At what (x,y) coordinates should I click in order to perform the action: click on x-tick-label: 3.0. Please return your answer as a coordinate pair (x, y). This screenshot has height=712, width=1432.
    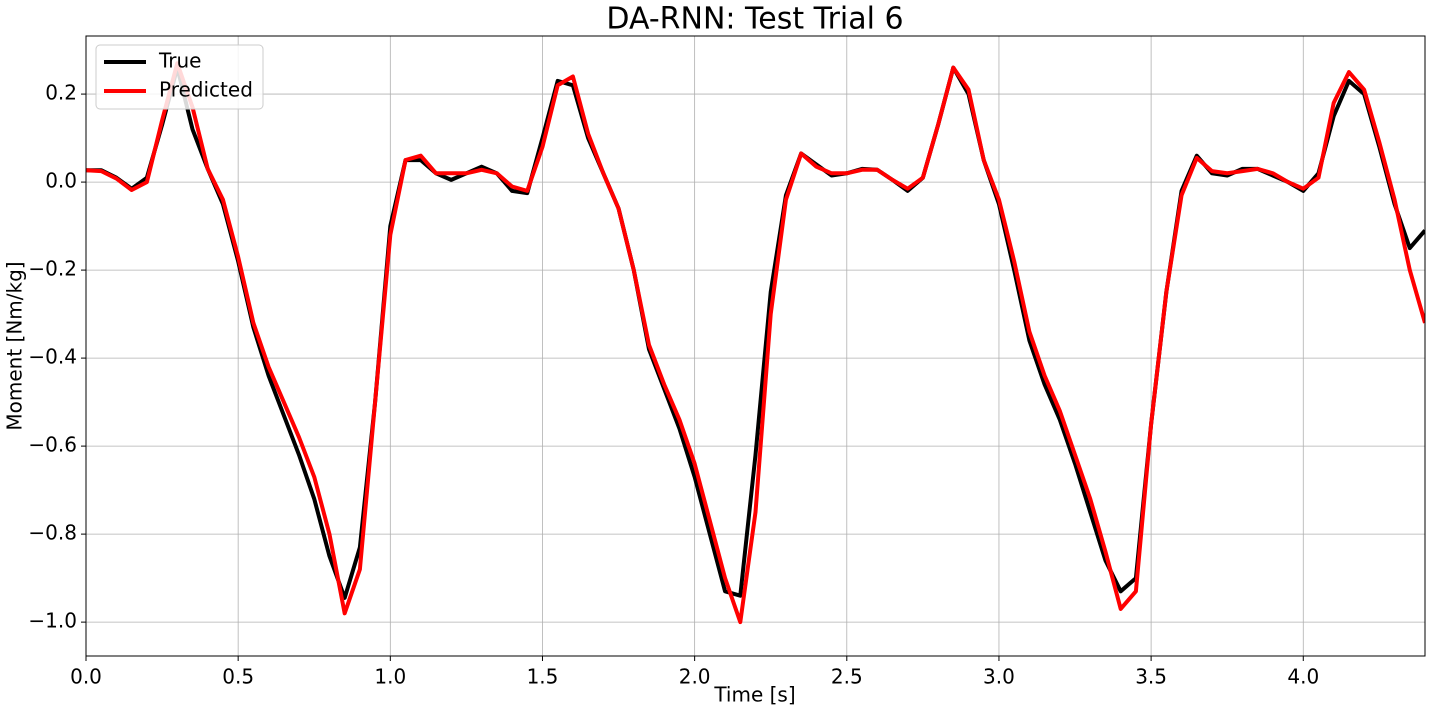
    Looking at the image, I should click on (999, 677).